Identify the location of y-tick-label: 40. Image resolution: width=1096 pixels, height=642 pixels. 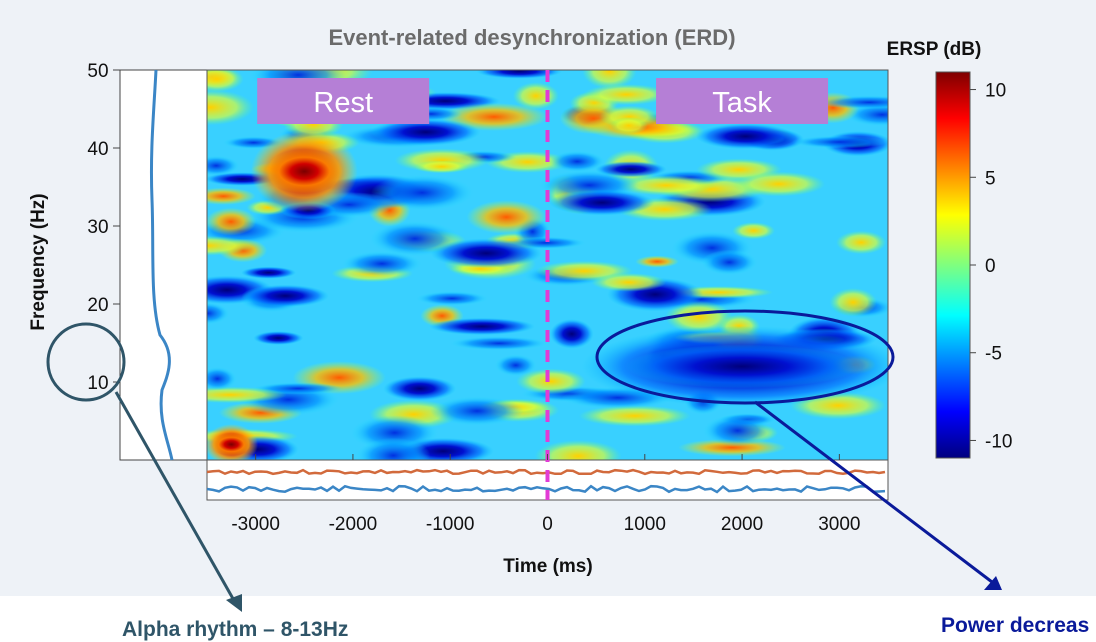
(97, 149).